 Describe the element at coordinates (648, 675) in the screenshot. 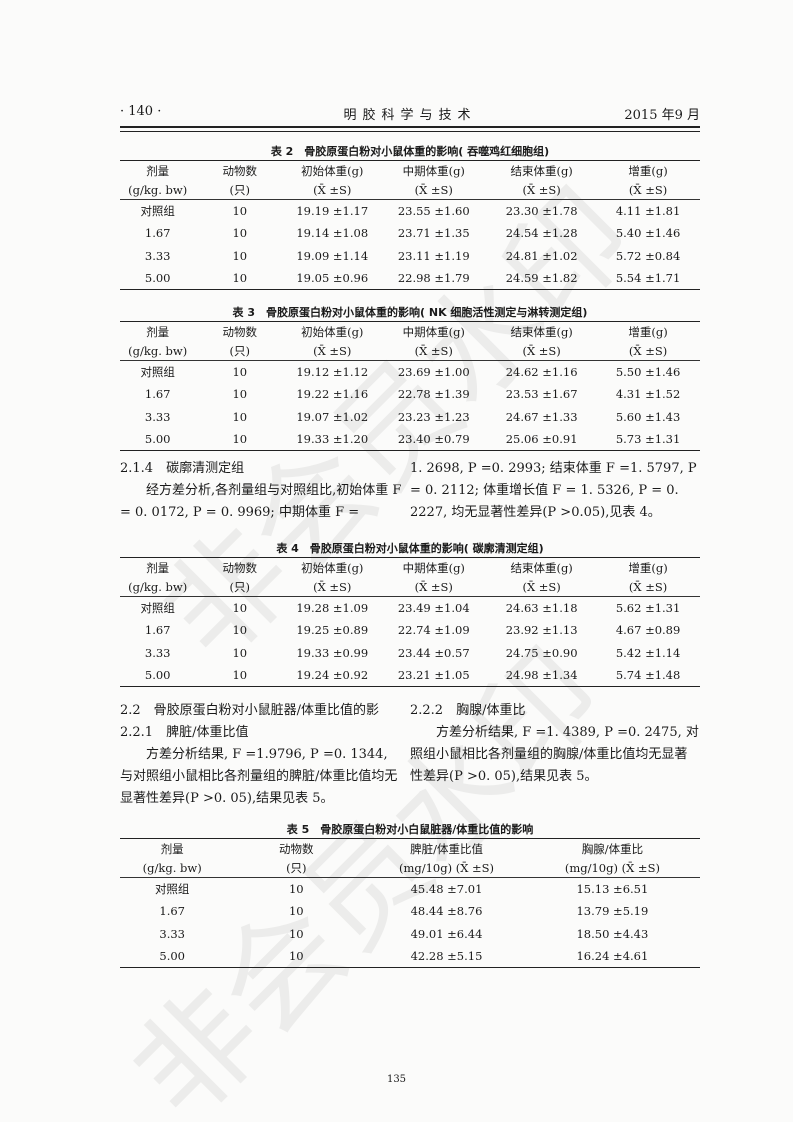

I see `table-cell: 5.74 ±1.48` at that location.